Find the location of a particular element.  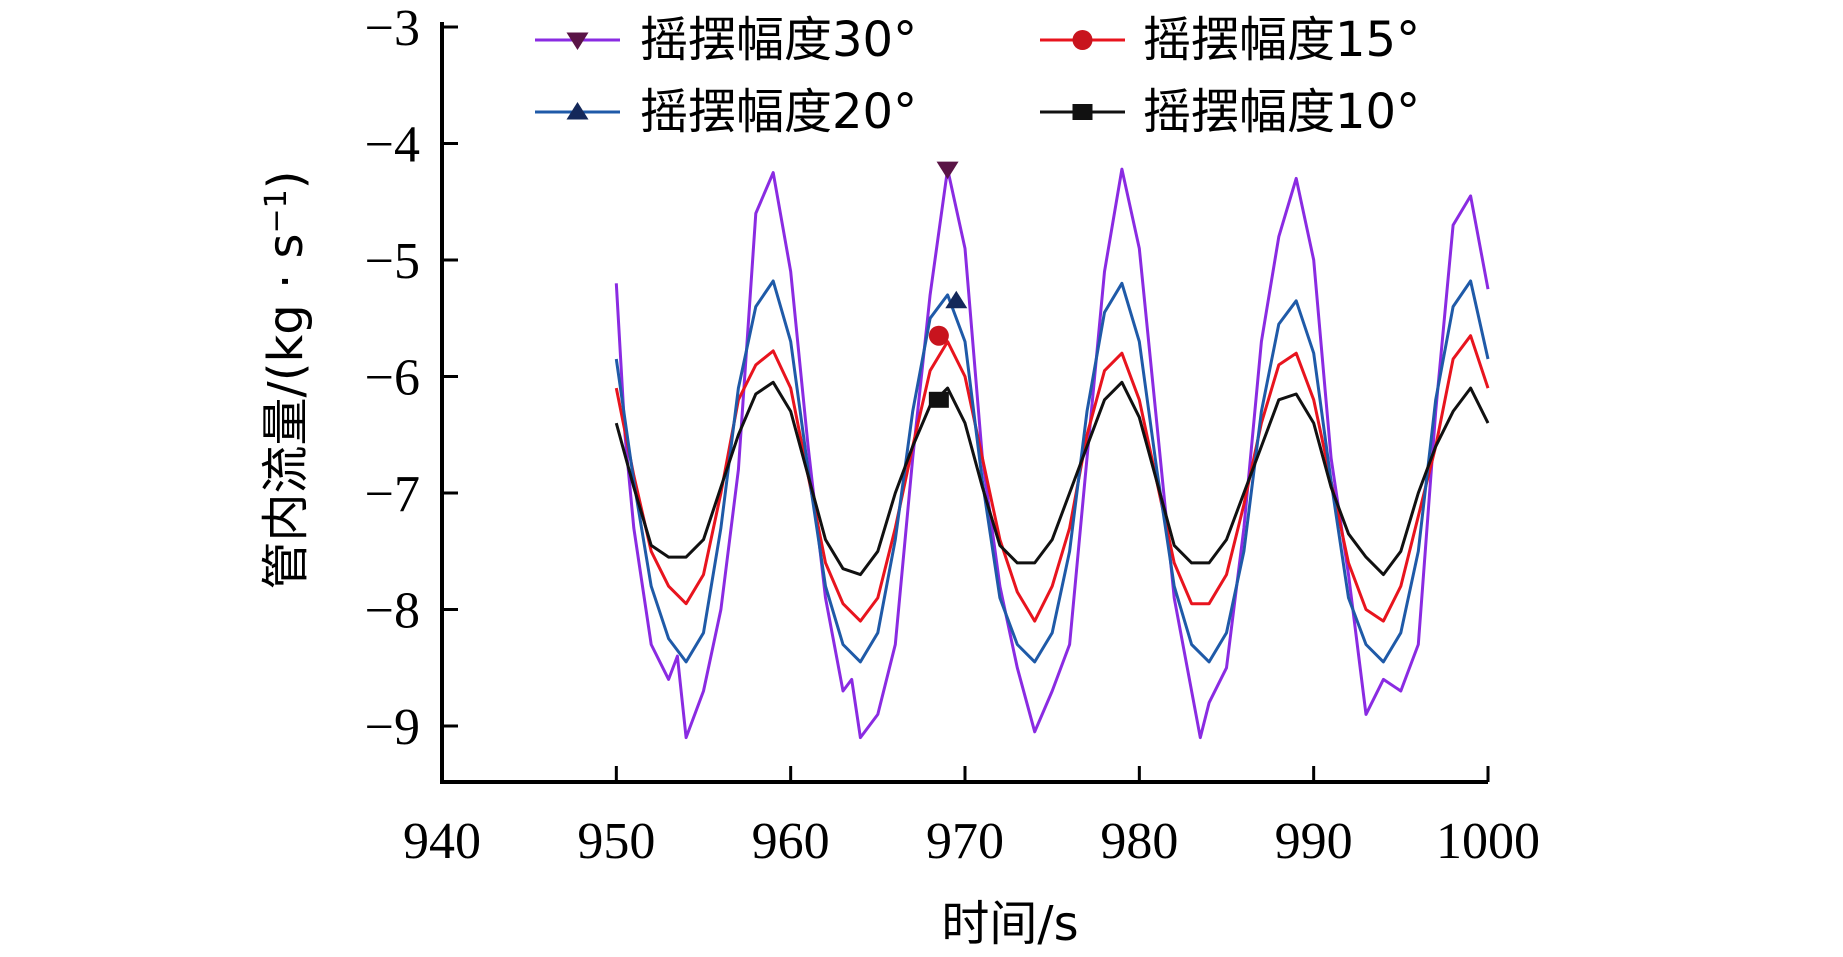

legend-label: 摇摆幅度10° is located at coordinates (1281, 112).